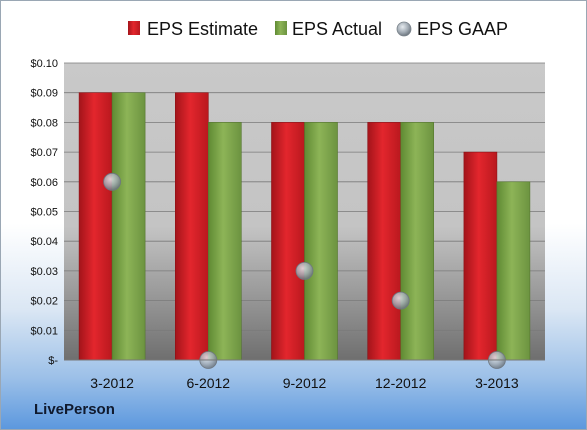 This screenshot has width=587, height=430. Describe the element at coordinates (44, 331) in the screenshot. I see `y-tick-label: $0.01` at that location.